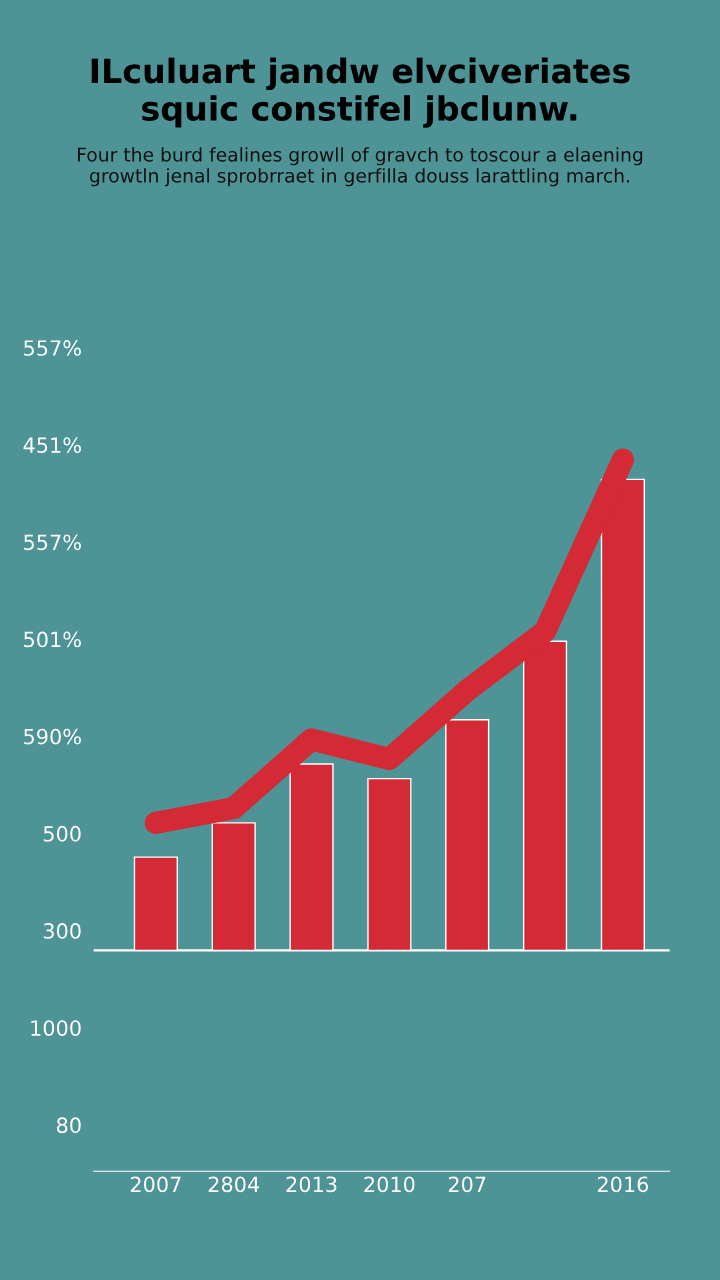 The height and width of the screenshot is (1280, 720). Describe the element at coordinates (389, 1184) in the screenshot. I see `x-tick-label: 2010` at that location.